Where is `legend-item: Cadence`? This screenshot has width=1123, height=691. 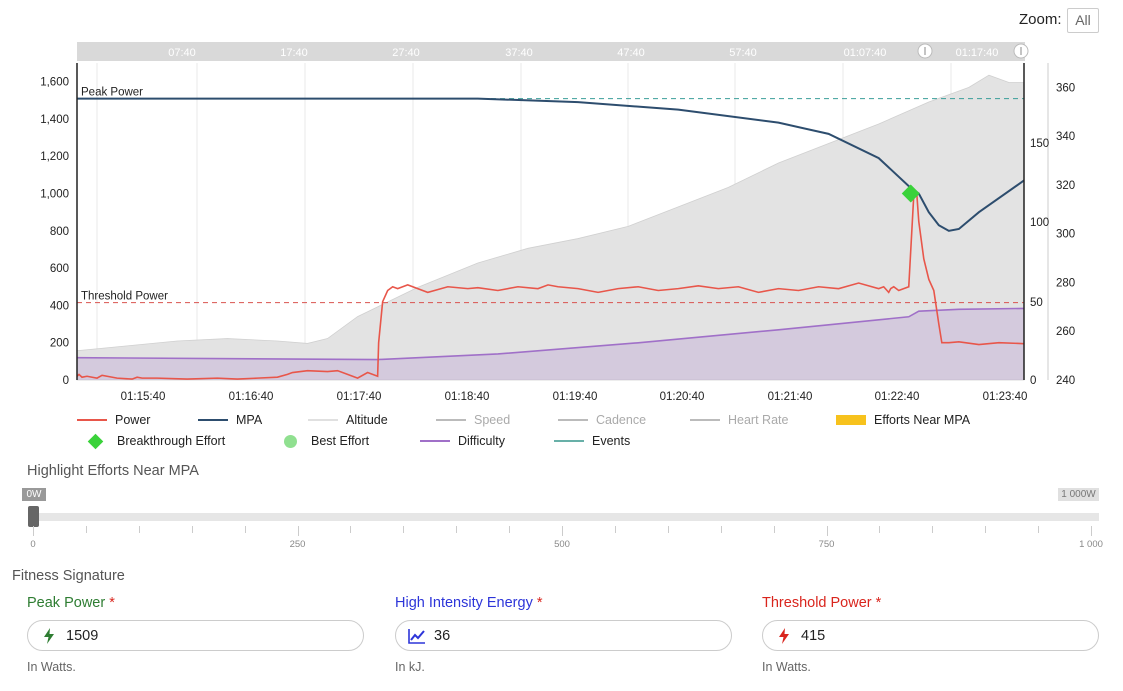 legend-item: Cadence is located at coordinates (602, 420).